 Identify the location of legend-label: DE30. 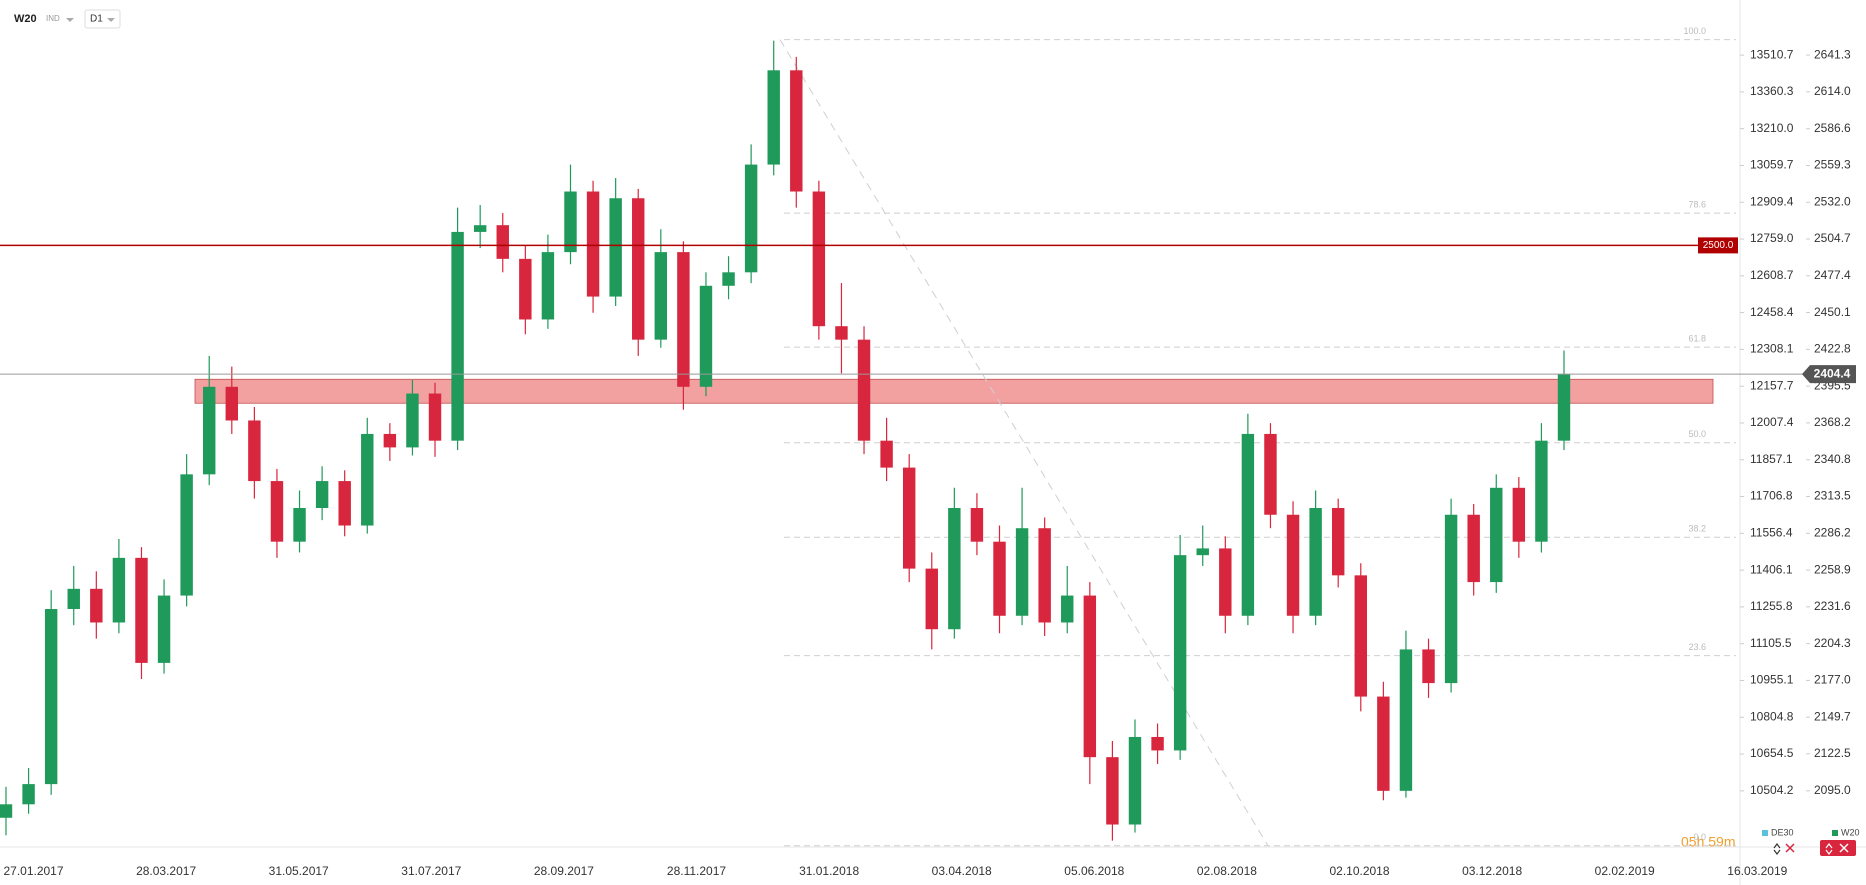
(1782, 832).